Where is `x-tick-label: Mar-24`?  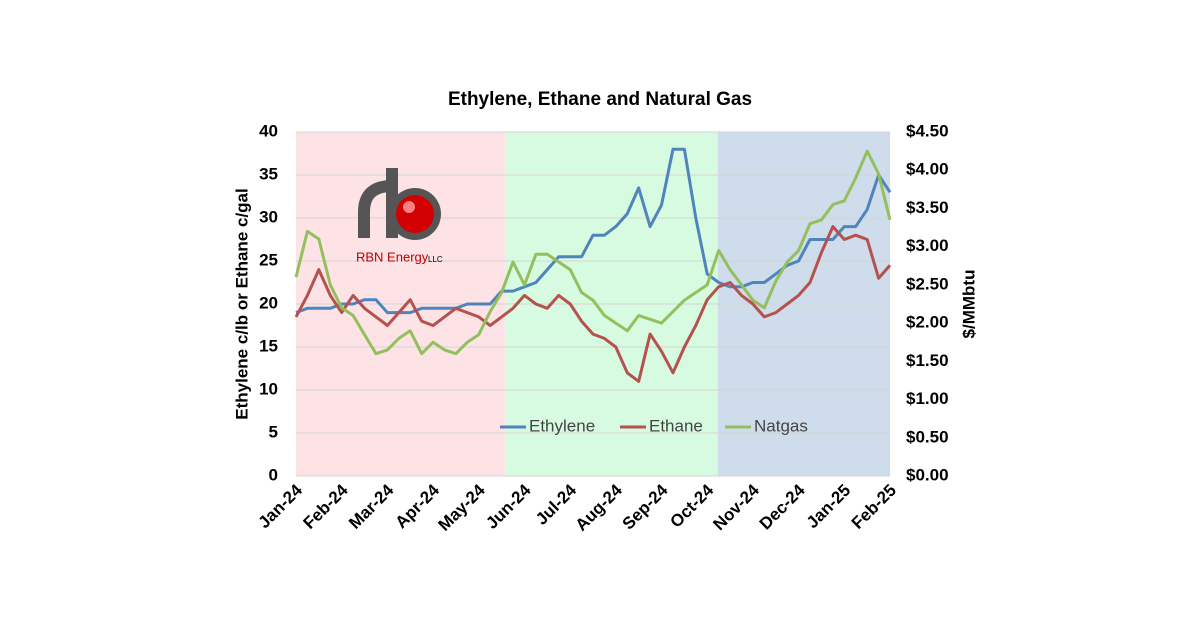
x-tick-label: Mar-24 is located at coordinates (371, 506).